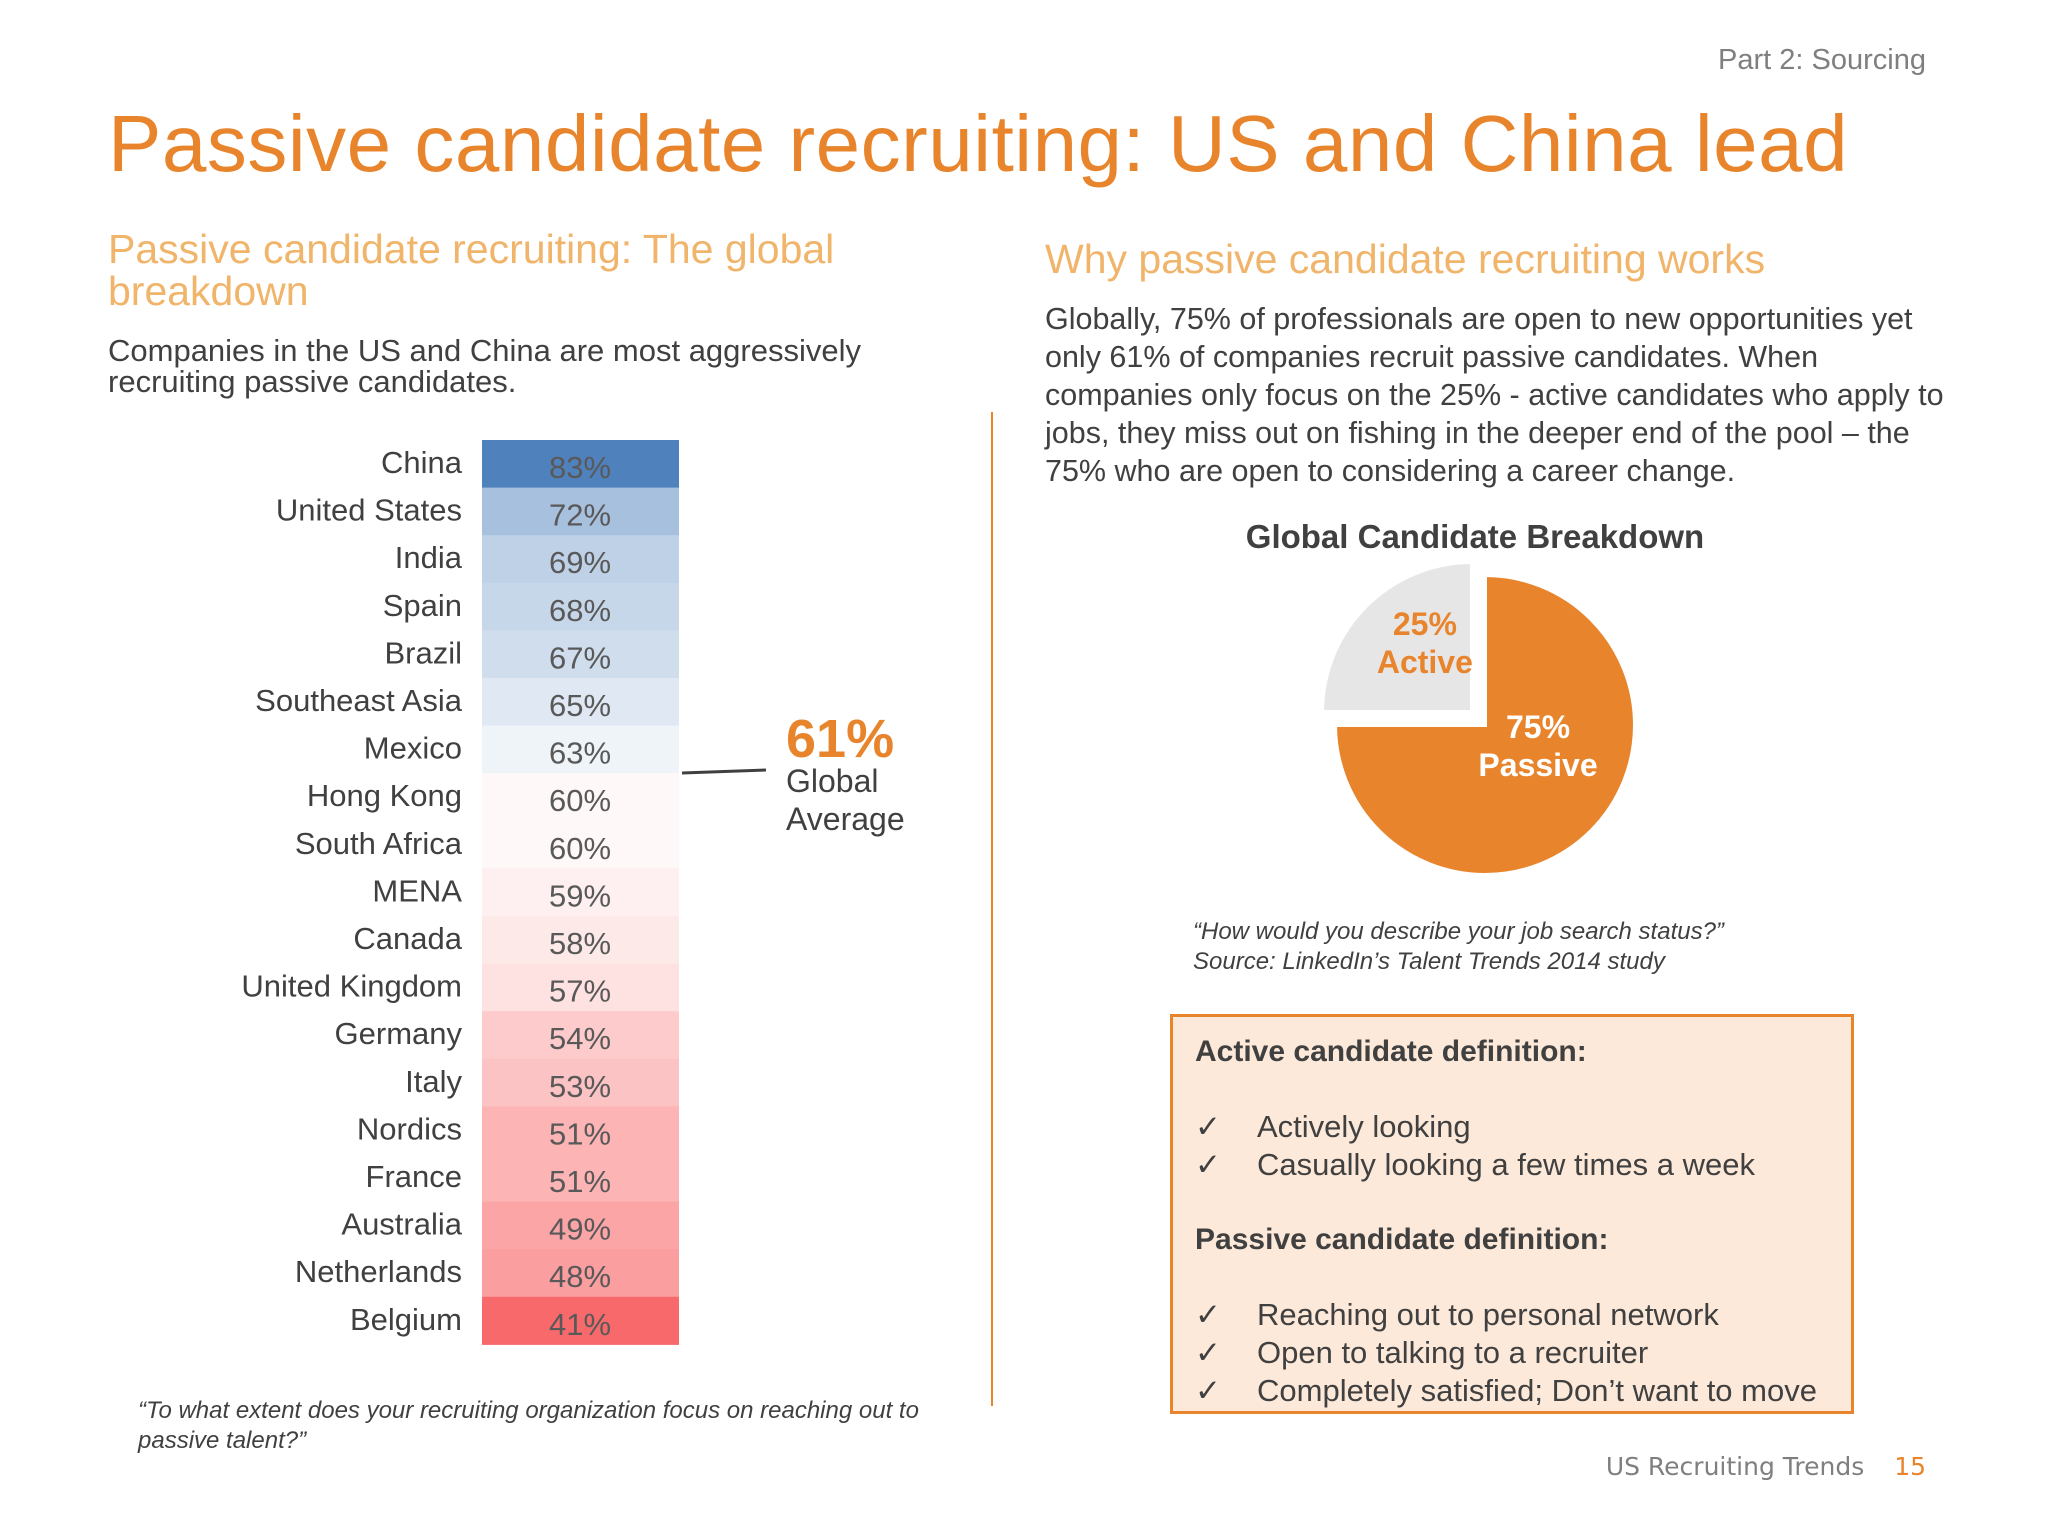 This screenshot has width=2048, height=1536. I want to click on pie-percent-label: 25%, so click(1425, 624).